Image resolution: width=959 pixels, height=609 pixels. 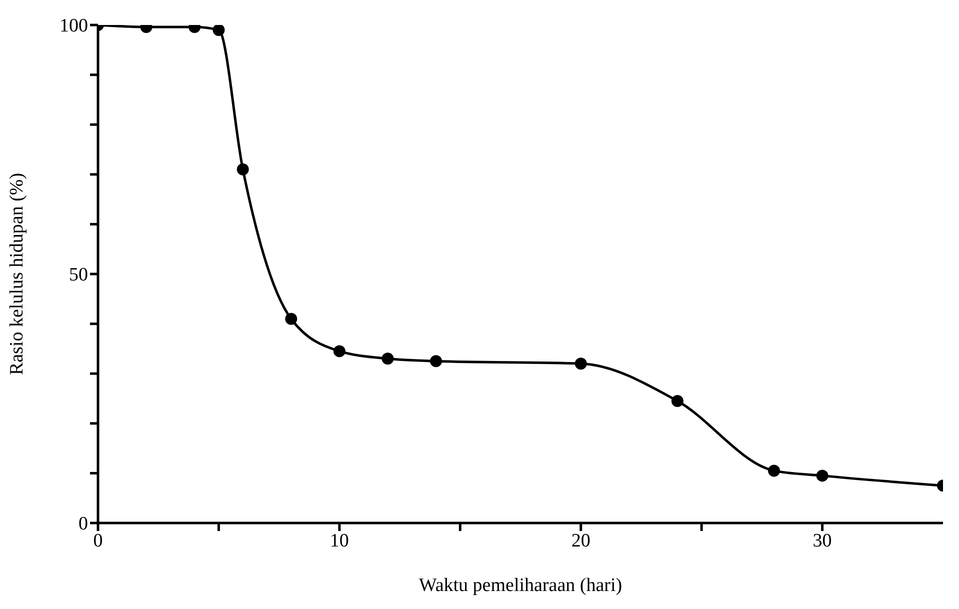 What do you see at coordinates (98, 541) in the screenshot?
I see `x-tick-label: 0` at bounding box center [98, 541].